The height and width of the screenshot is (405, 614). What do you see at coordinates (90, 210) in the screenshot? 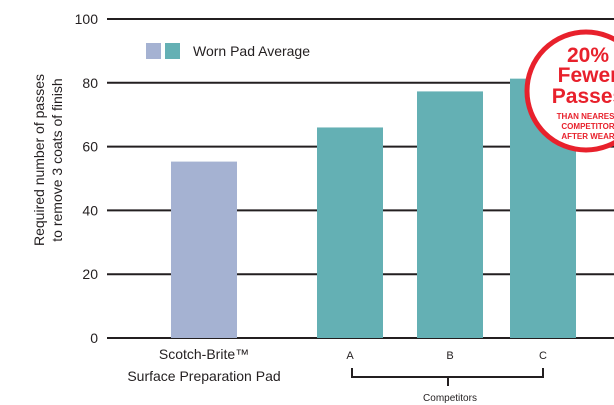
I see `y-tick-label: 40` at bounding box center [90, 210].